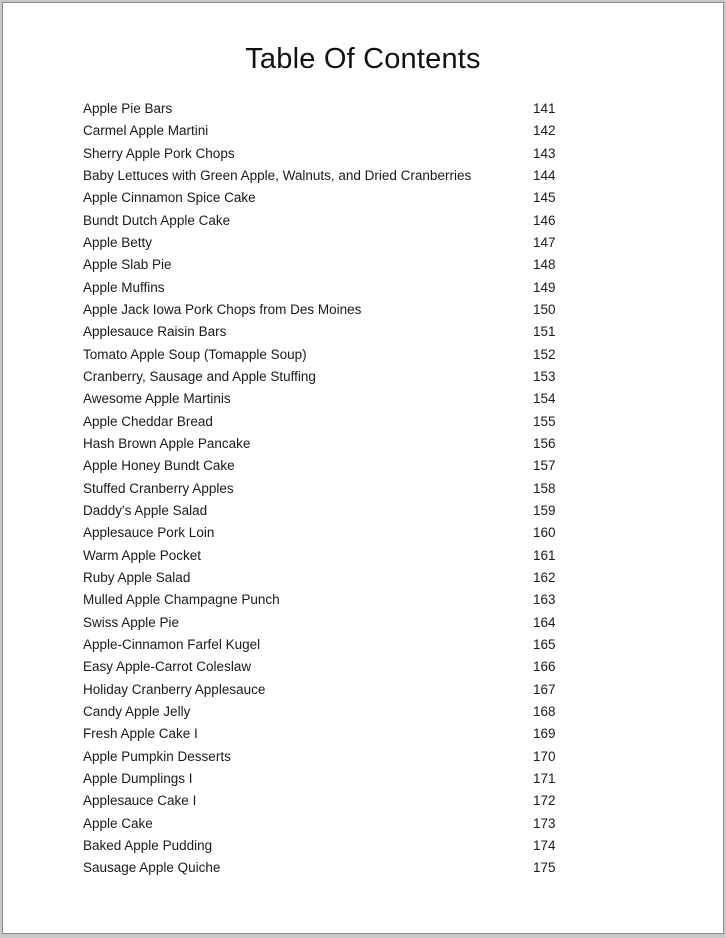  I want to click on toc-entry: Bundt Dutch Apple Cake 146, so click(363, 221).